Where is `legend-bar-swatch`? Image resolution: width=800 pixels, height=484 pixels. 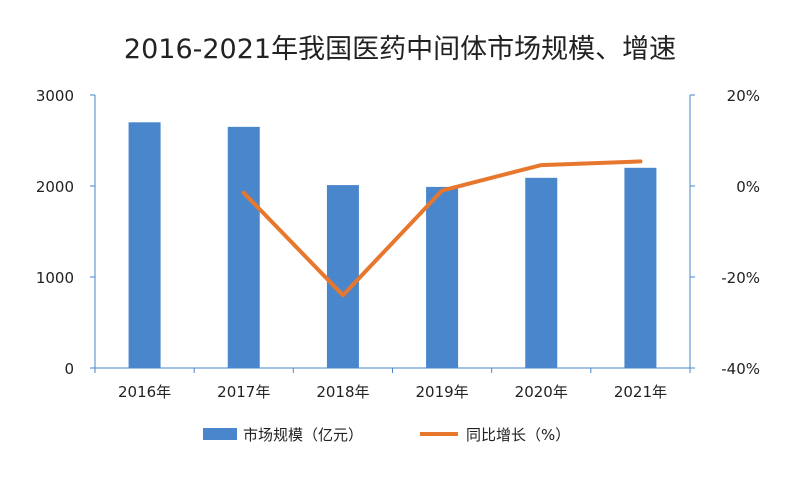 legend-bar-swatch is located at coordinates (220, 434).